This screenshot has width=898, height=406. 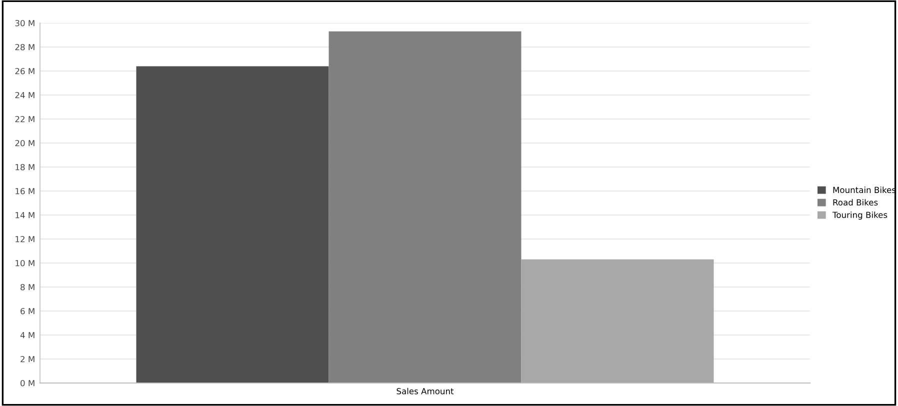 I want to click on y-tick-label: 0 M, so click(x=27, y=383).